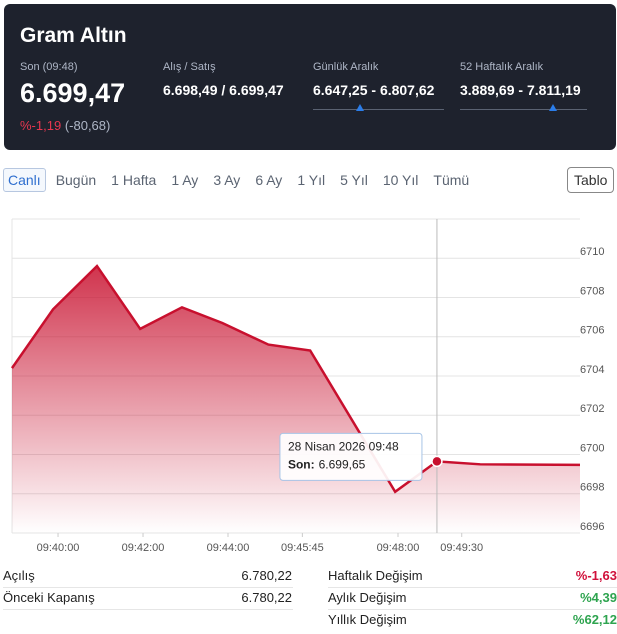 The image size is (617, 634). Describe the element at coordinates (346, 67) in the screenshot. I see `label: Günlük Aralık` at that location.